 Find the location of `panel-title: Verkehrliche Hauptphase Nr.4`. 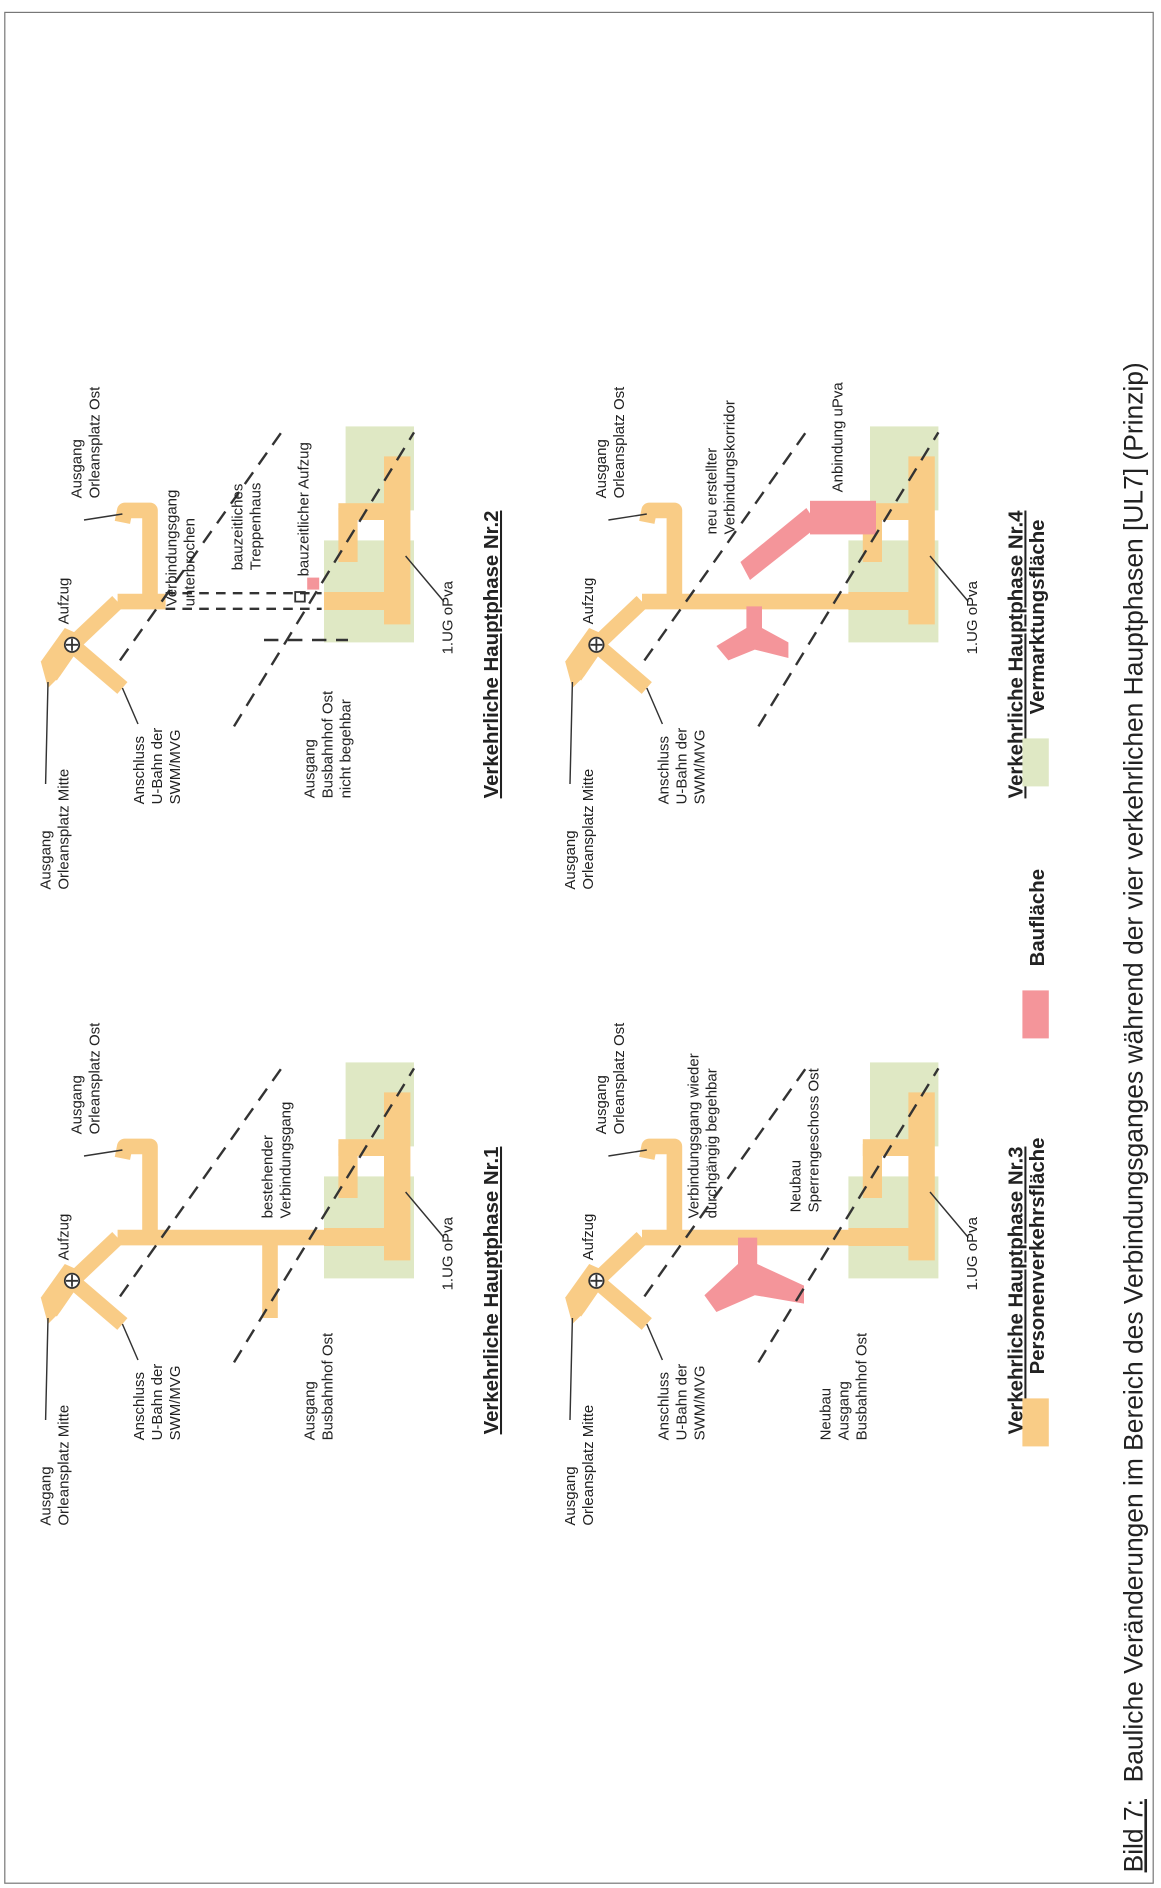

panel-title: Verkehrliche Hauptphase Nr.4 is located at coordinates (1016, 654).